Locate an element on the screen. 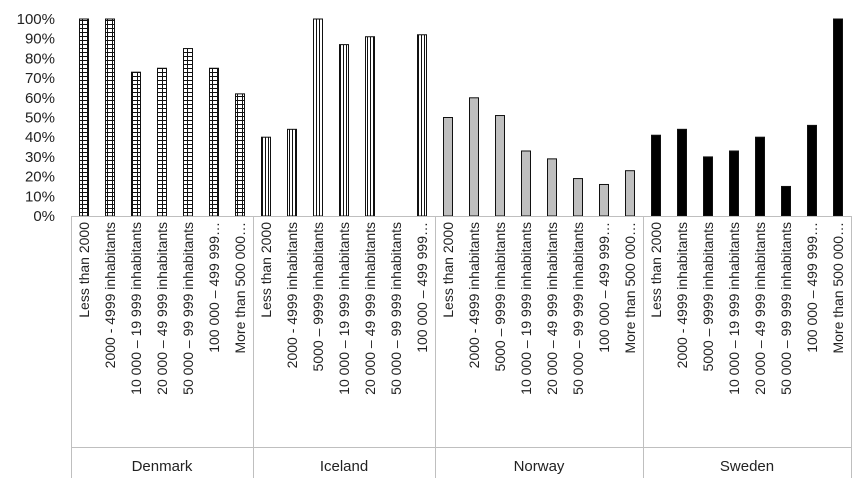 This screenshot has width=863, height=487. y-tick-label: 80% is located at coordinates (40, 58).